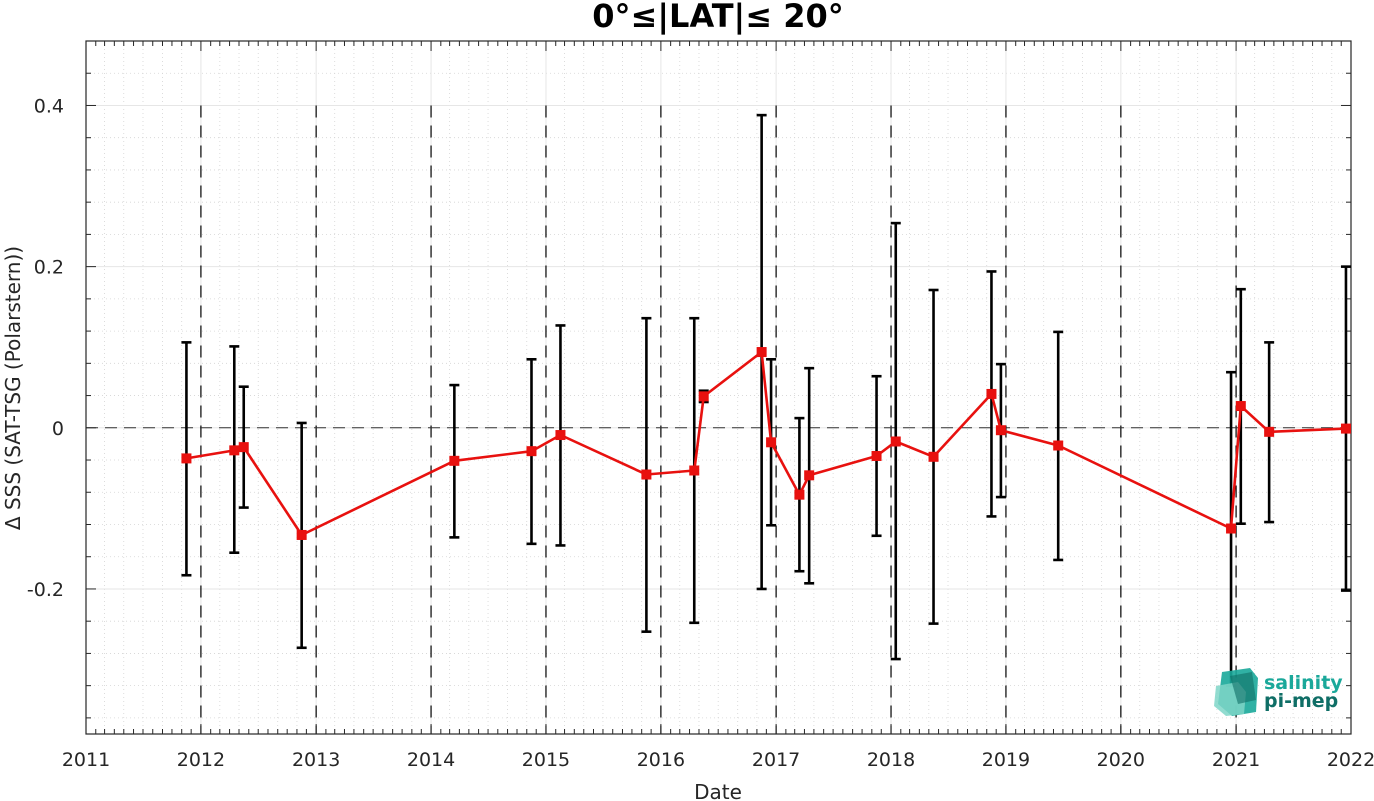  What do you see at coordinates (546, 760) in the screenshot?
I see `x-tick-label: 2015` at bounding box center [546, 760].